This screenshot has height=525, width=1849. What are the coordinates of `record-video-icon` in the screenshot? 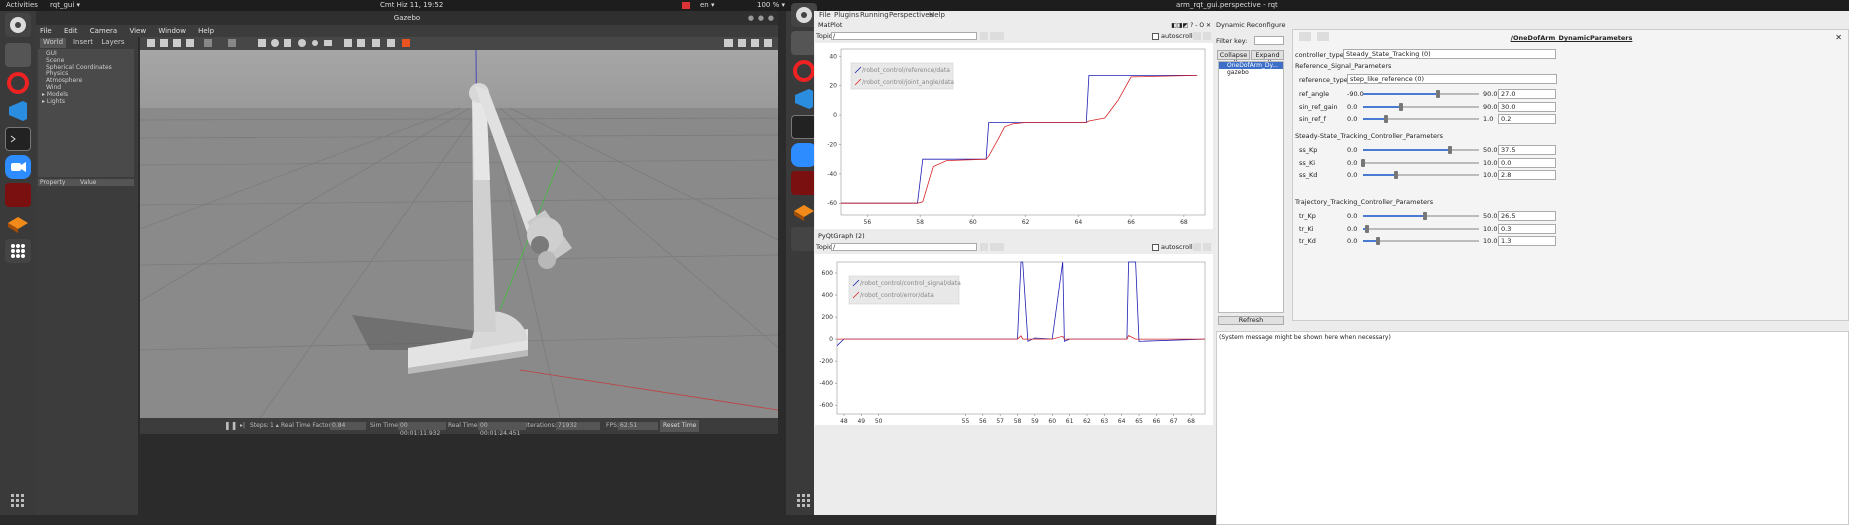 It's located at (768, 43).